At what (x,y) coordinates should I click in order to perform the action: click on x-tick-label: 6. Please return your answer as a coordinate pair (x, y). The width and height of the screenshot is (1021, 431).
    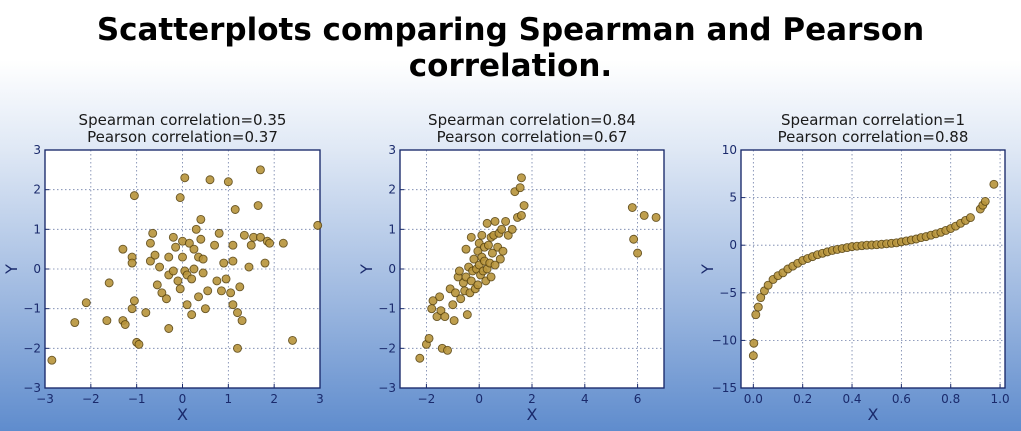
    Looking at the image, I should click on (638, 399).